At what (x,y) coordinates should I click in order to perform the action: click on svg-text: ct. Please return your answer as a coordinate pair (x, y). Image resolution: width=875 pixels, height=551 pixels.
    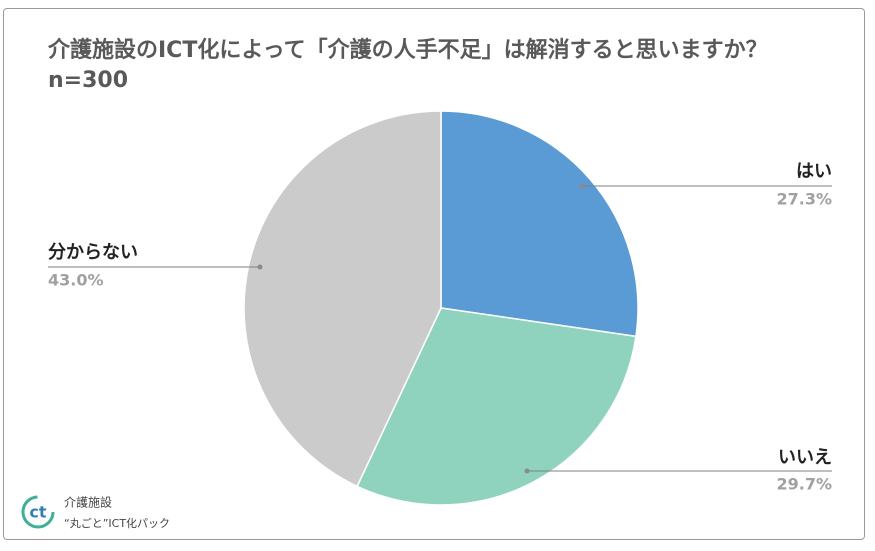
    Looking at the image, I should click on (37, 512).